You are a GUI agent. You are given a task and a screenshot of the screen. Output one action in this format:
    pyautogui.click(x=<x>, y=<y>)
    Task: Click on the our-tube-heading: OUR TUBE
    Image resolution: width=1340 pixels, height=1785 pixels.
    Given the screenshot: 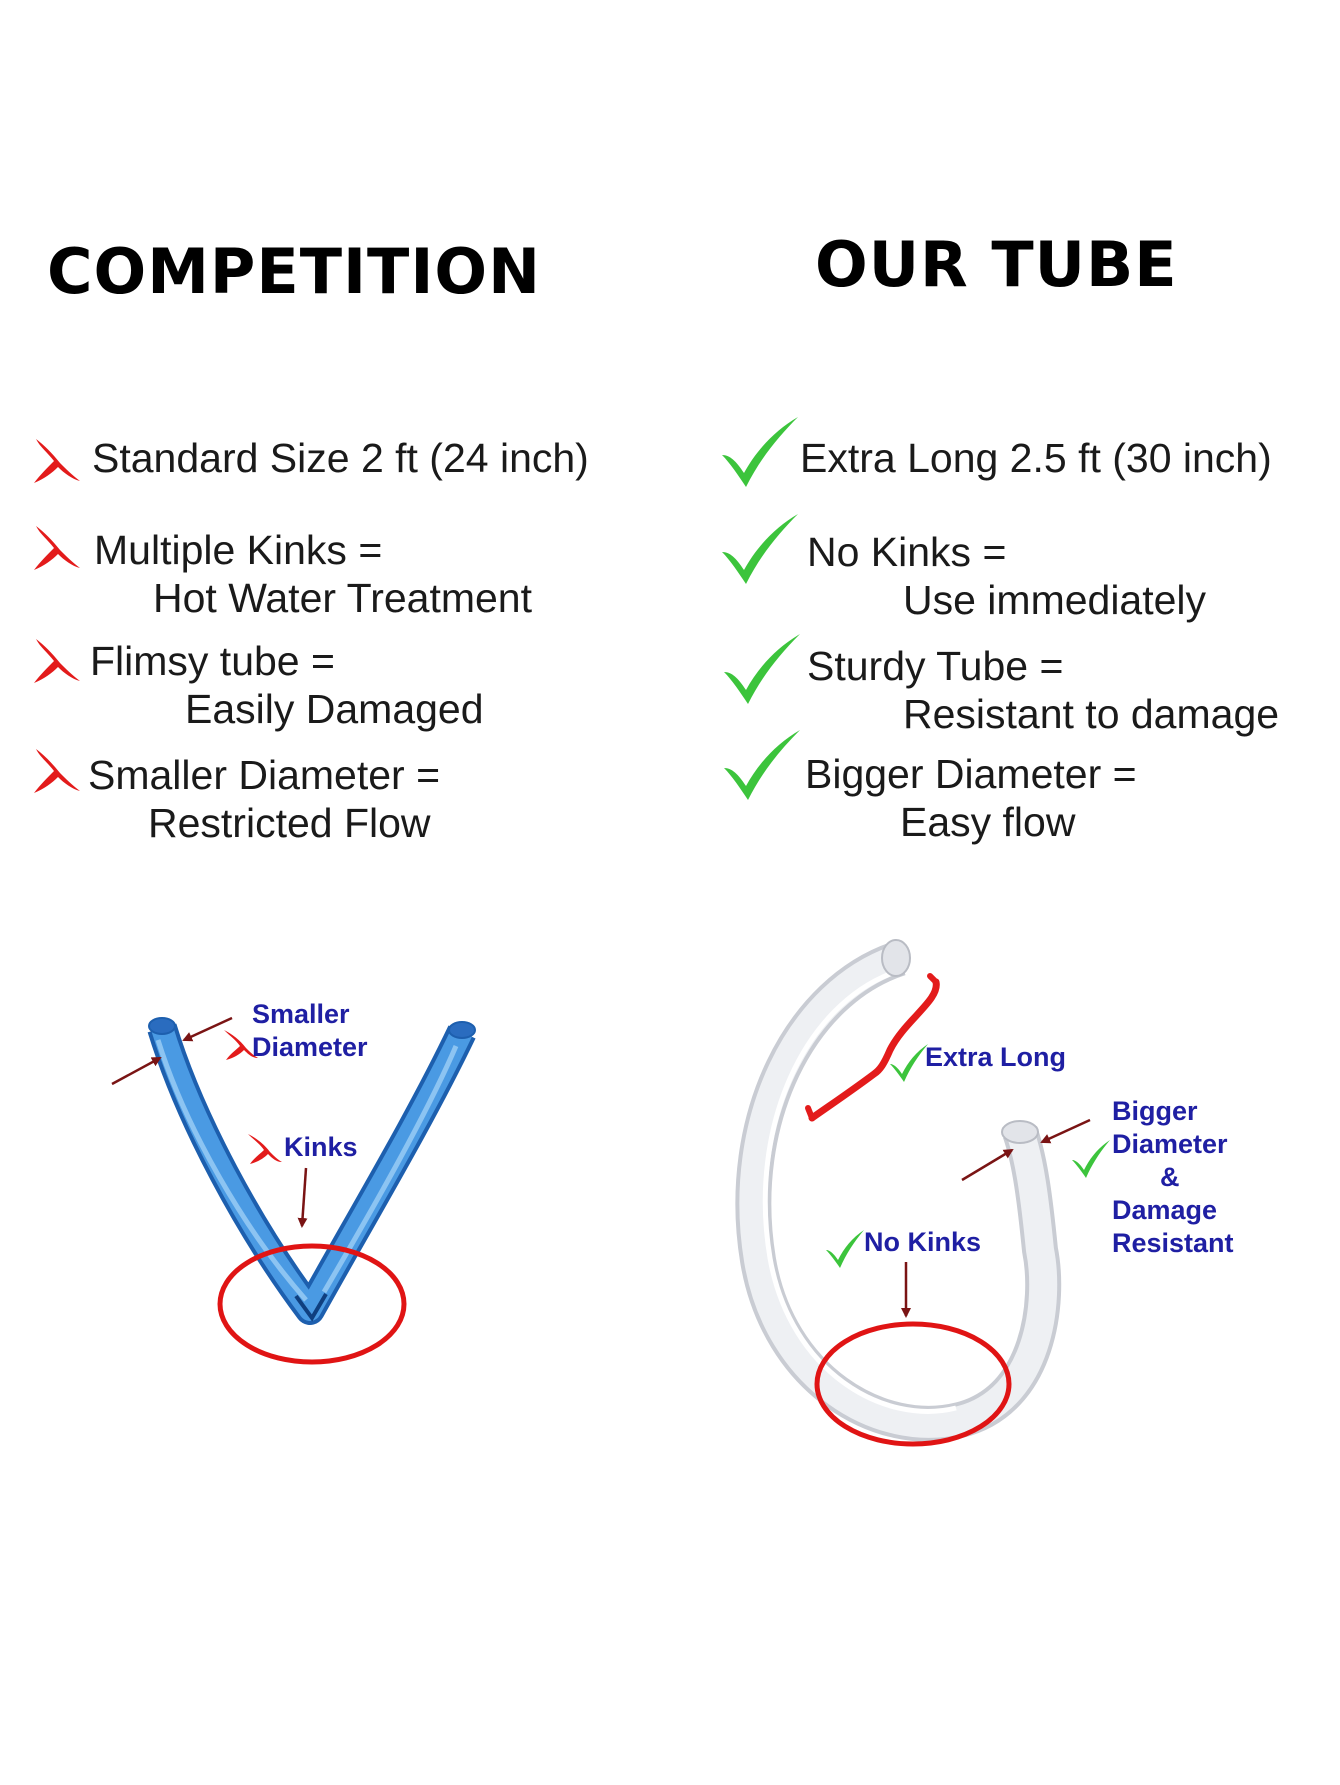 What is the action you would take?
    pyautogui.click(x=996, y=264)
    